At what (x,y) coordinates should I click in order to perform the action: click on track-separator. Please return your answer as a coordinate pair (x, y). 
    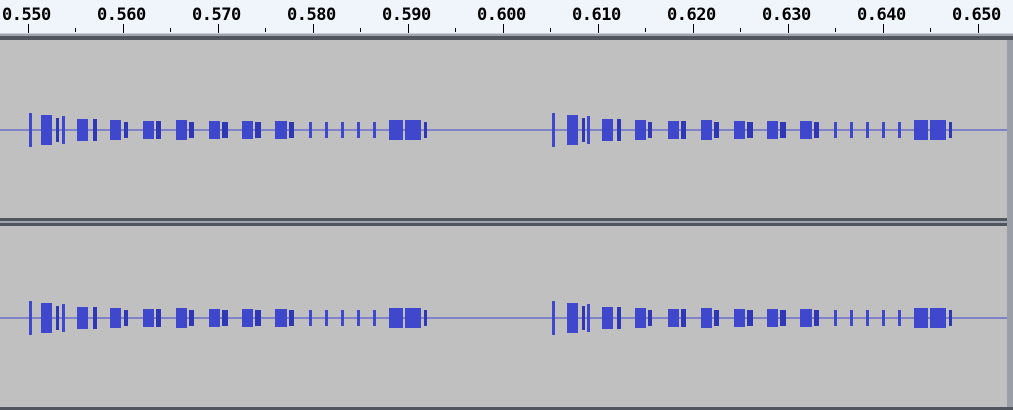
    Looking at the image, I should click on (506, 219).